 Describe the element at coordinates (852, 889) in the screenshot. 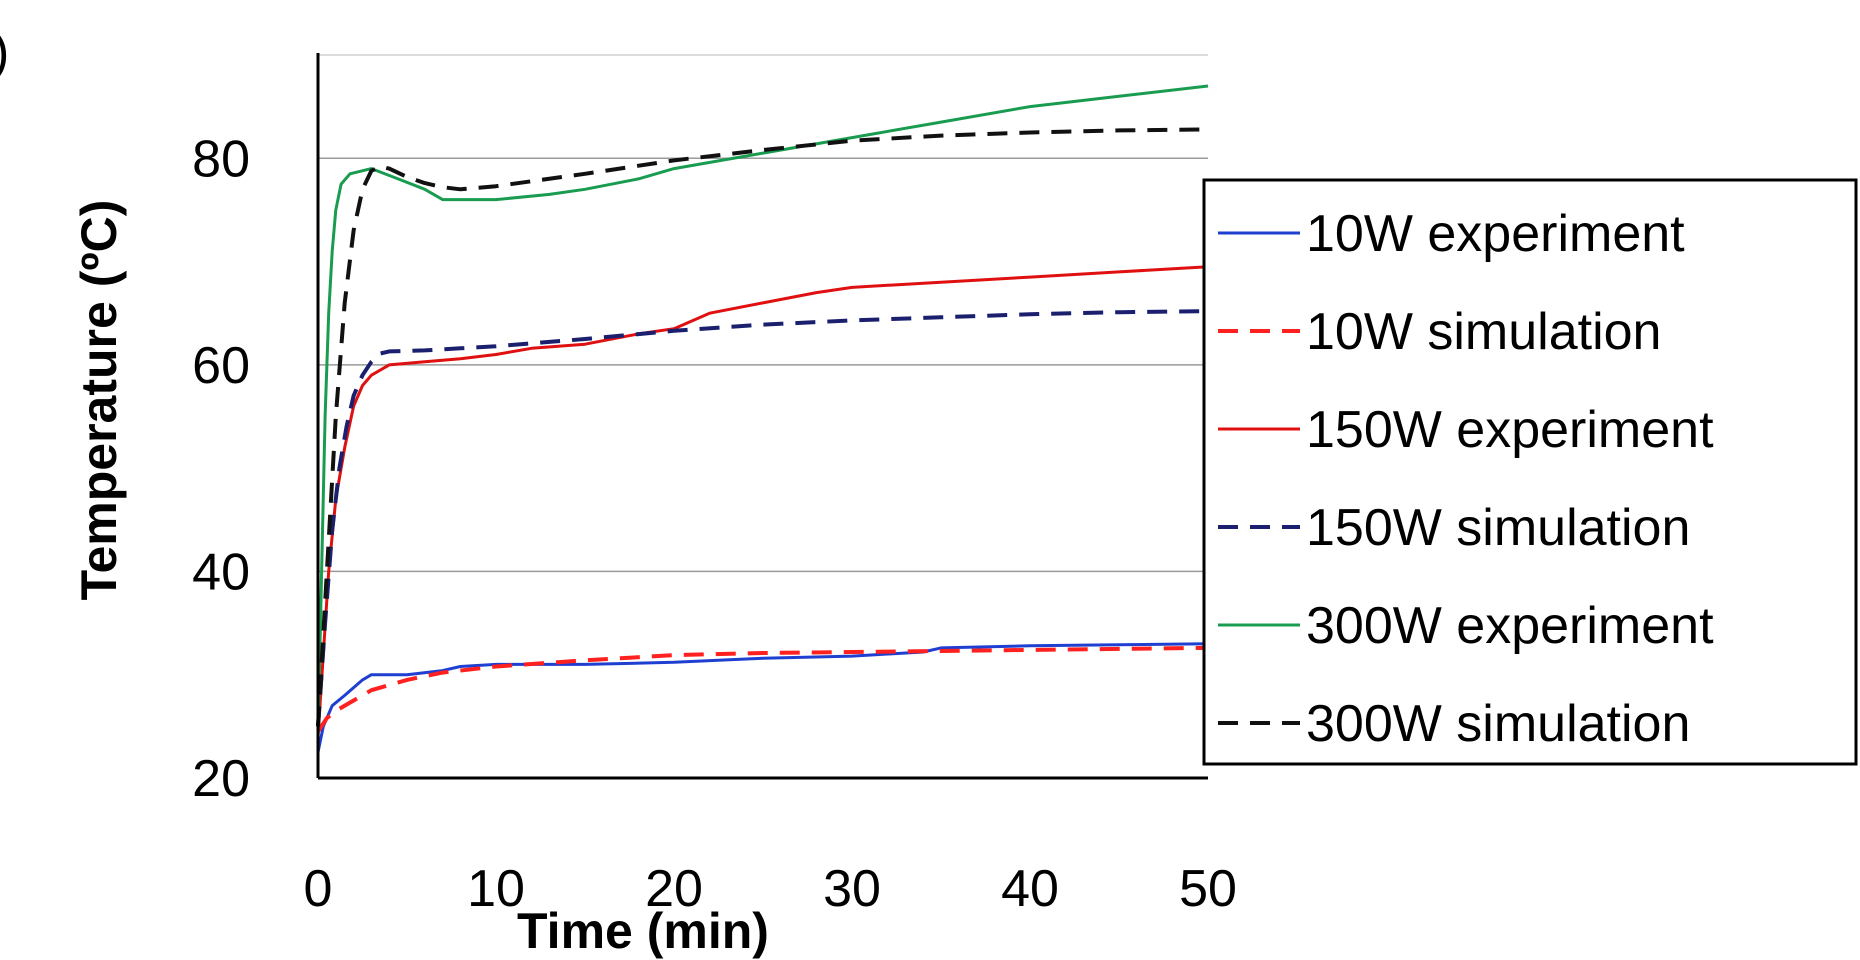

I see `x-tick-label-30: 30` at that location.